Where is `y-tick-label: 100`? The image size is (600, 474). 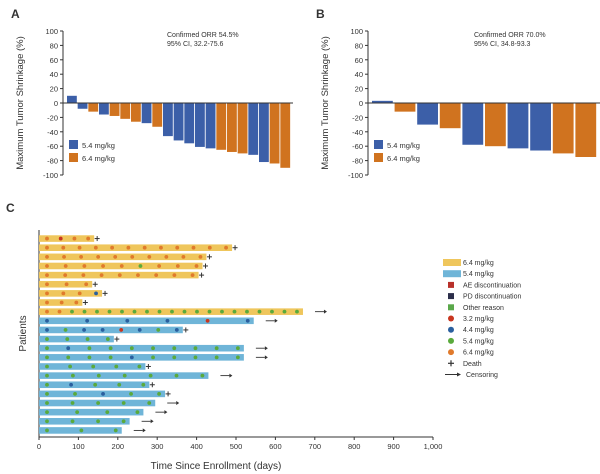 y-tick-label: 100 is located at coordinates (356, 31).